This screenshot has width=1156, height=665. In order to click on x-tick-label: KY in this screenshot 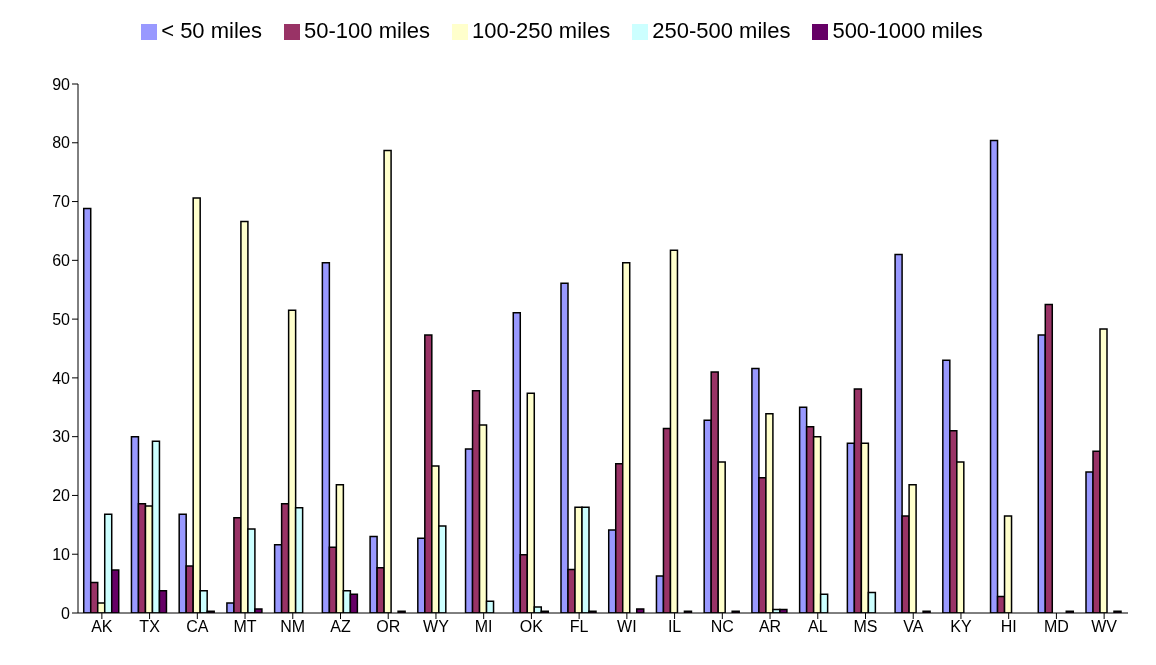, I will do `click(961, 627)`.